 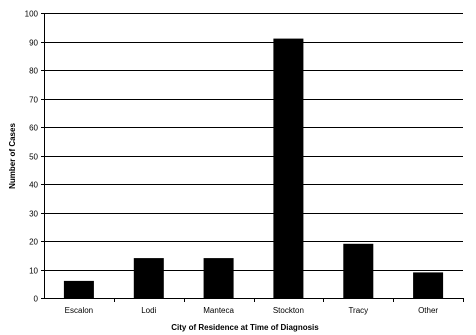 What do you see at coordinates (78, 289) in the screenshot?
I see `bar-escalon` at bounding box center [78, 289].